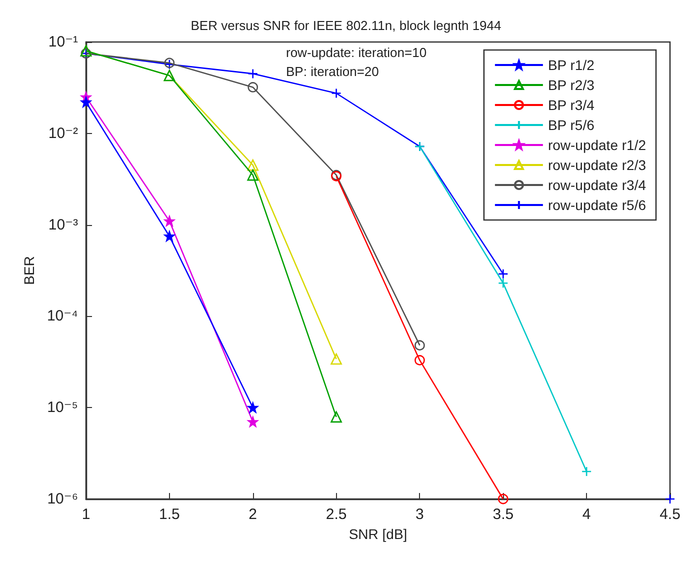 The width and height of the screenshot is (692, 561). I want to click on legend-label: BP r5/6, so click(571, 125).